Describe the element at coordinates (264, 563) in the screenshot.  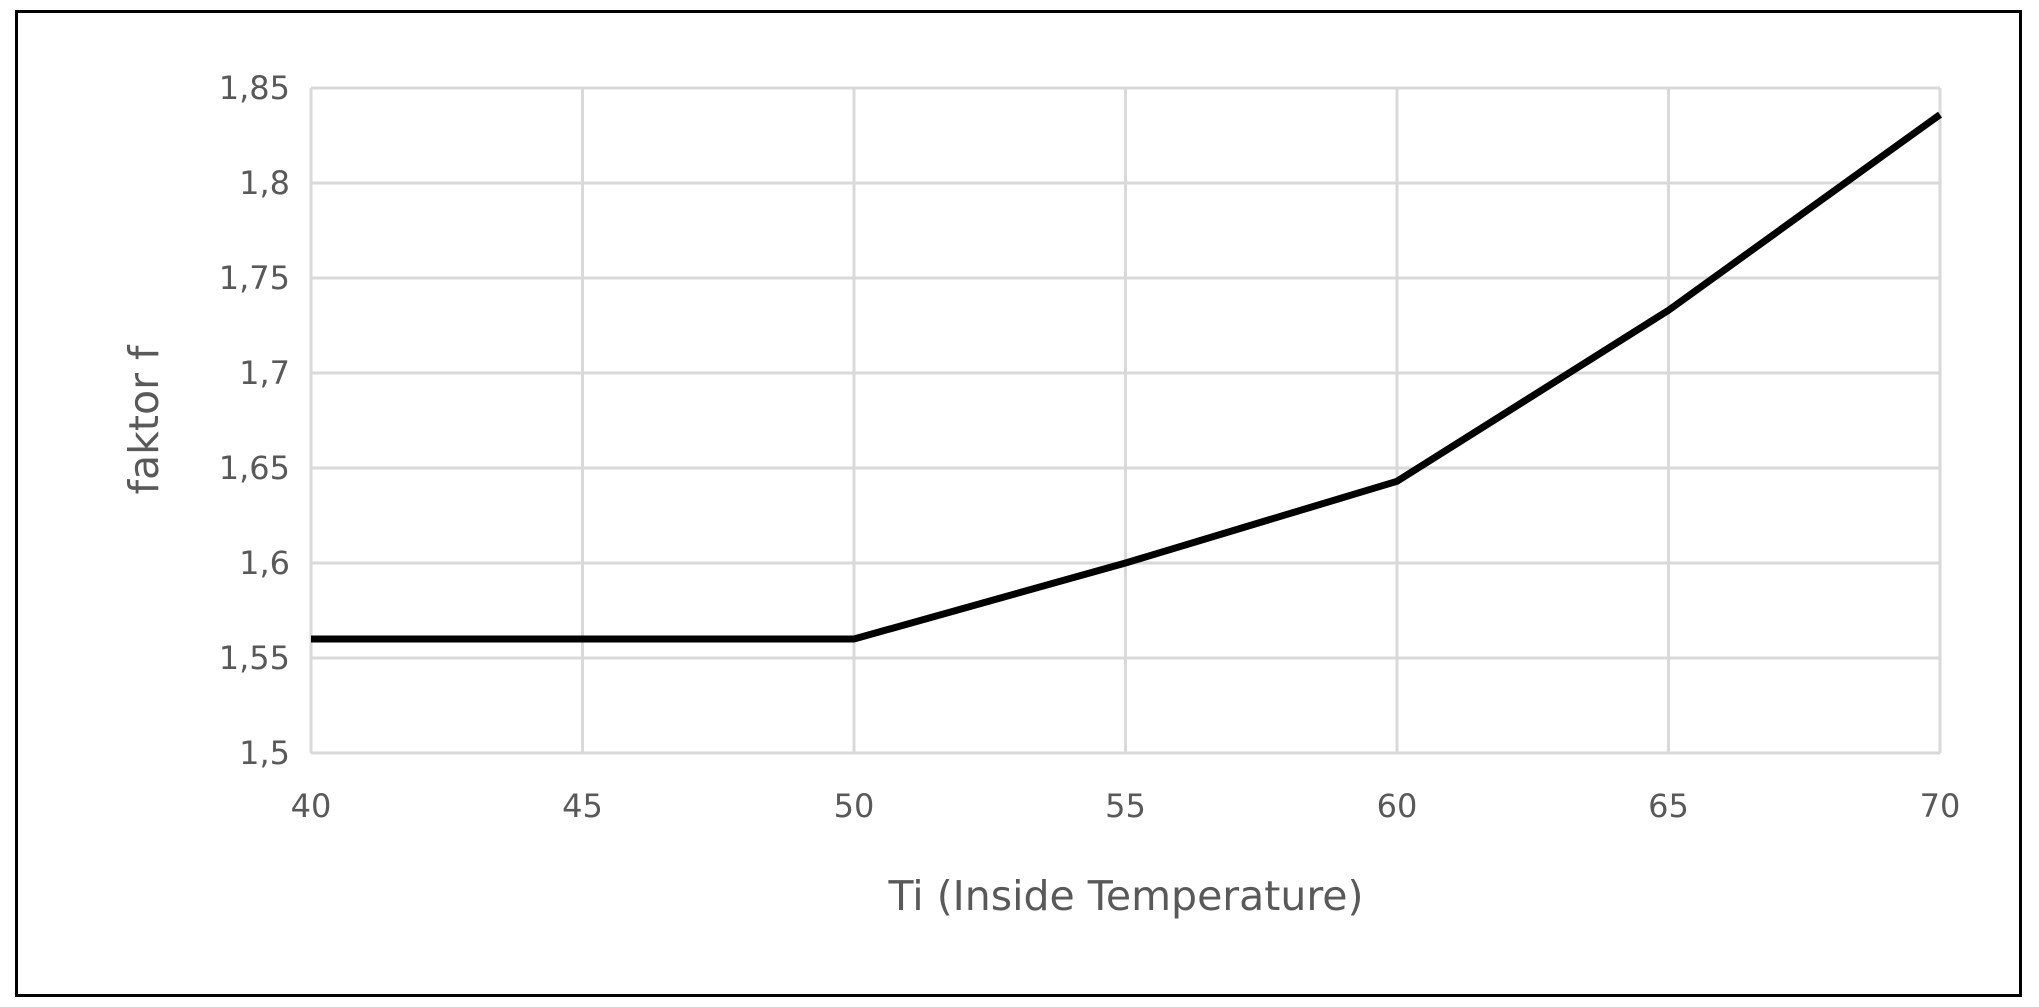
I see `y-tick-label: 1,6` at that location.